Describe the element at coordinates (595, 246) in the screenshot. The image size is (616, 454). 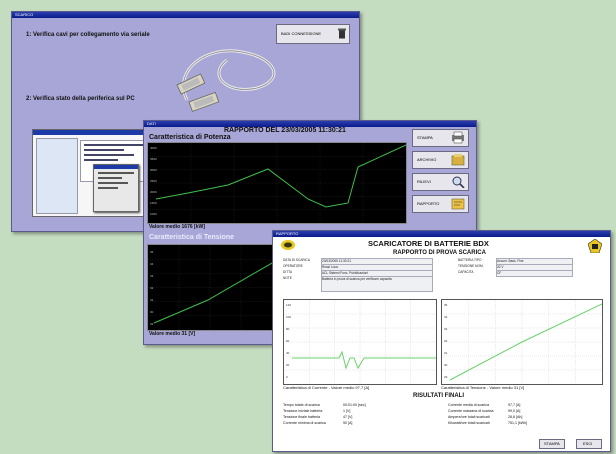
I see `battery-logo-icon` at that location.